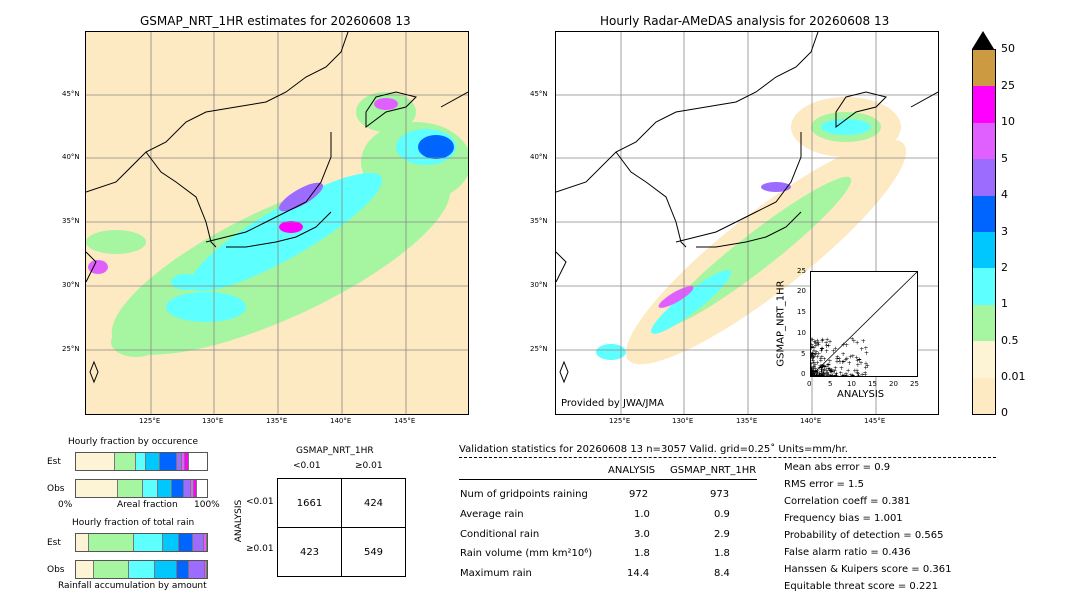 Image resolution: width=1080 pixels, height=612 pixels. Describe the element at coordinates (65, 505) in the screenshot. I see `occurence-xleft: 0%` at that location.